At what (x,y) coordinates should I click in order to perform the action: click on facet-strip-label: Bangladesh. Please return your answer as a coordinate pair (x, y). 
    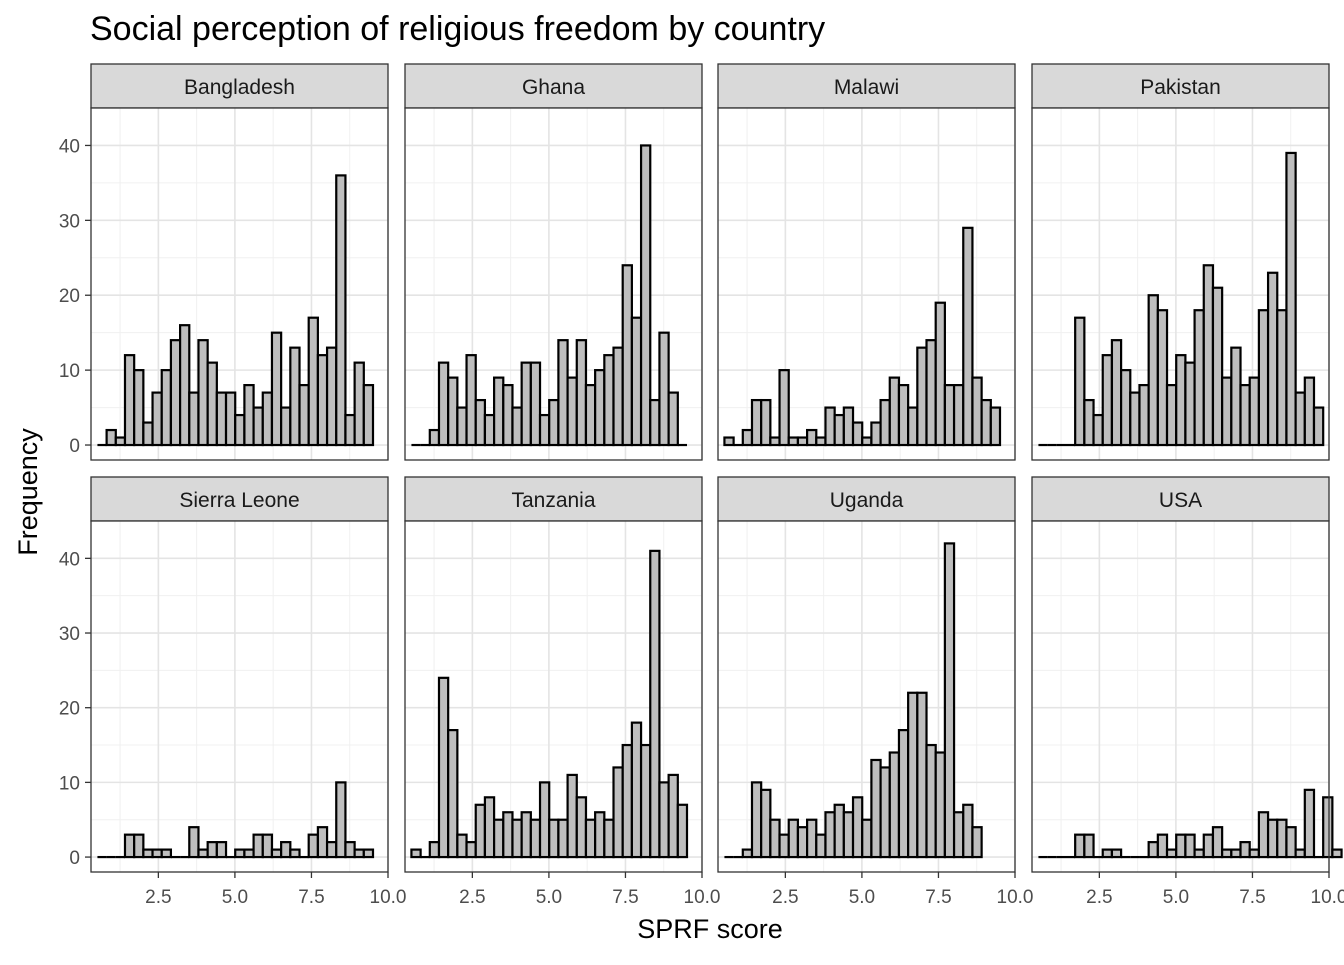
    Looking at the image, I should click on (239, 87).